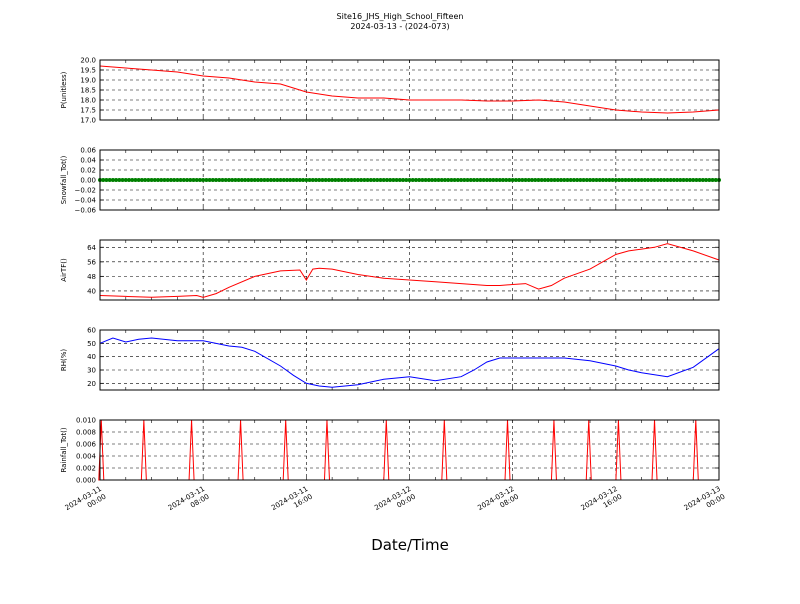  Describe the element at coordinates (91, 371) in the screenshot. I see `y-tick-label: 30` at that location.